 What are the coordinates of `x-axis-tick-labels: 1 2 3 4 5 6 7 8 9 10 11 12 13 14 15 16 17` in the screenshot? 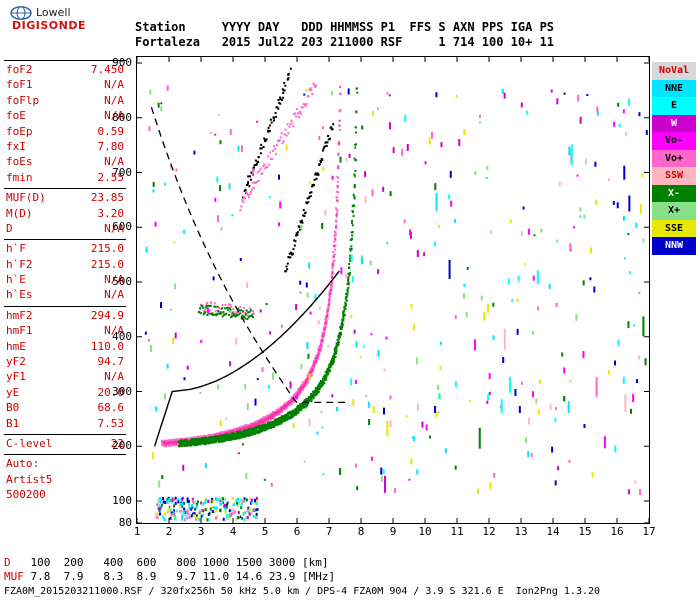 It's located at (395, 532).